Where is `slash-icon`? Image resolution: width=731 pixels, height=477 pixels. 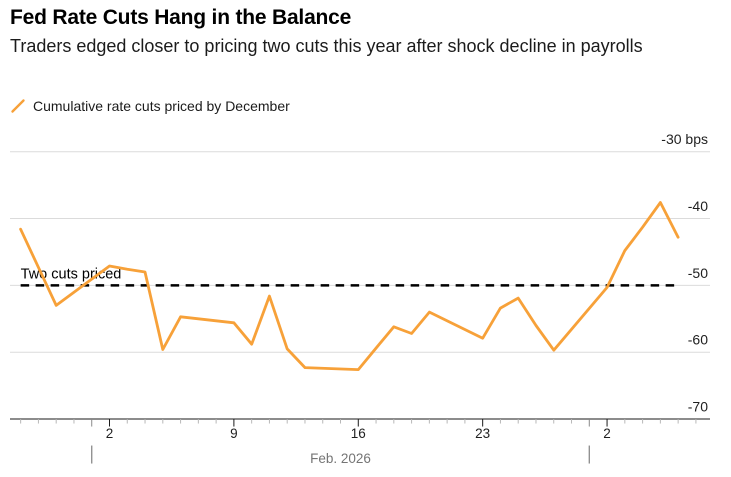 slash-icon is located at coordinates (18, 106).